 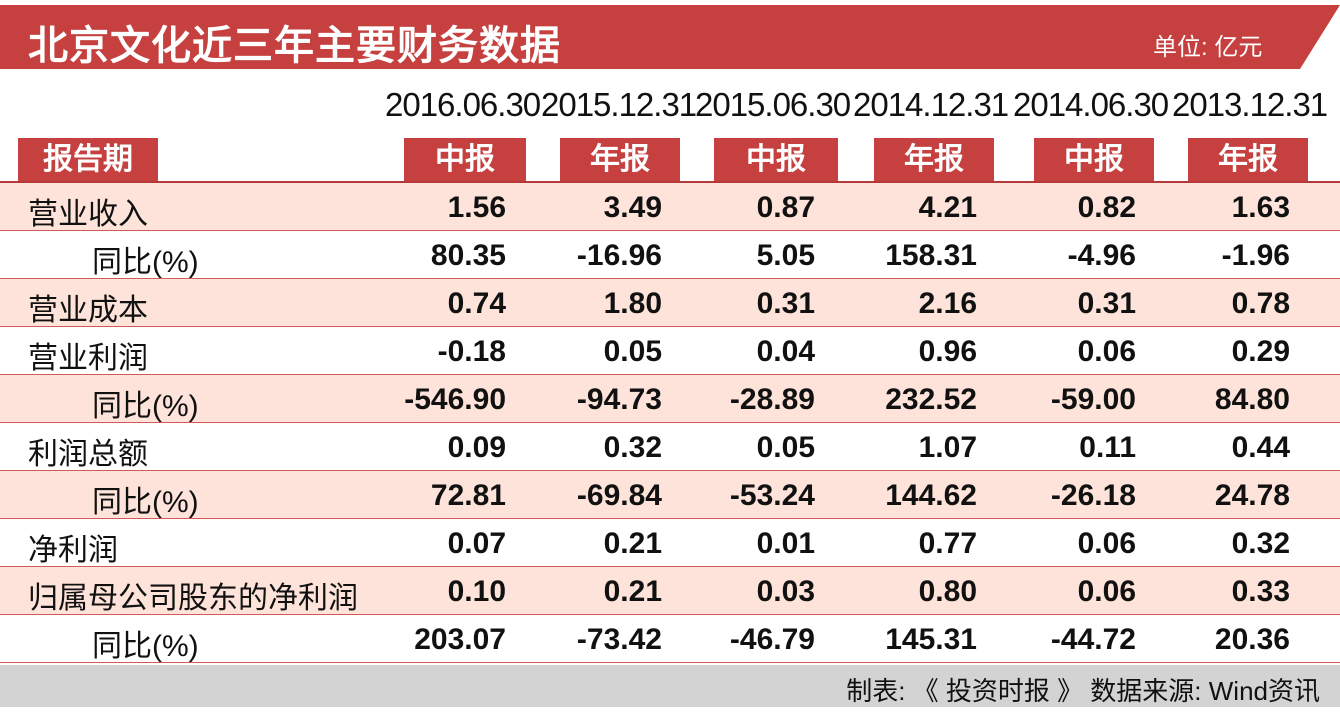 I want to click on table-row: 归属母公司股东的净利润 0.10 0.21 0.03 0.80 0.06 0.33, so click(x=670, y=591).